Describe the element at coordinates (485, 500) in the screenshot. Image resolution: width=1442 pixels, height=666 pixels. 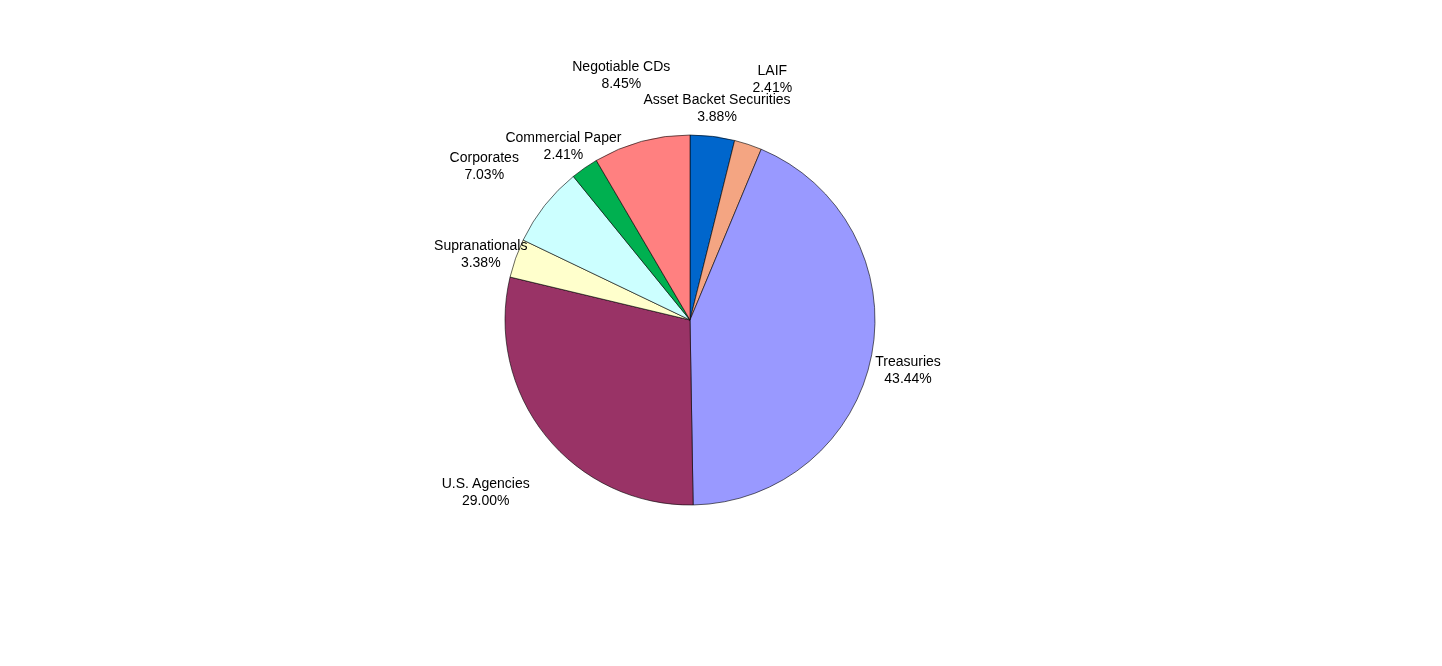
I see `data-label: 29.00%` at that location.